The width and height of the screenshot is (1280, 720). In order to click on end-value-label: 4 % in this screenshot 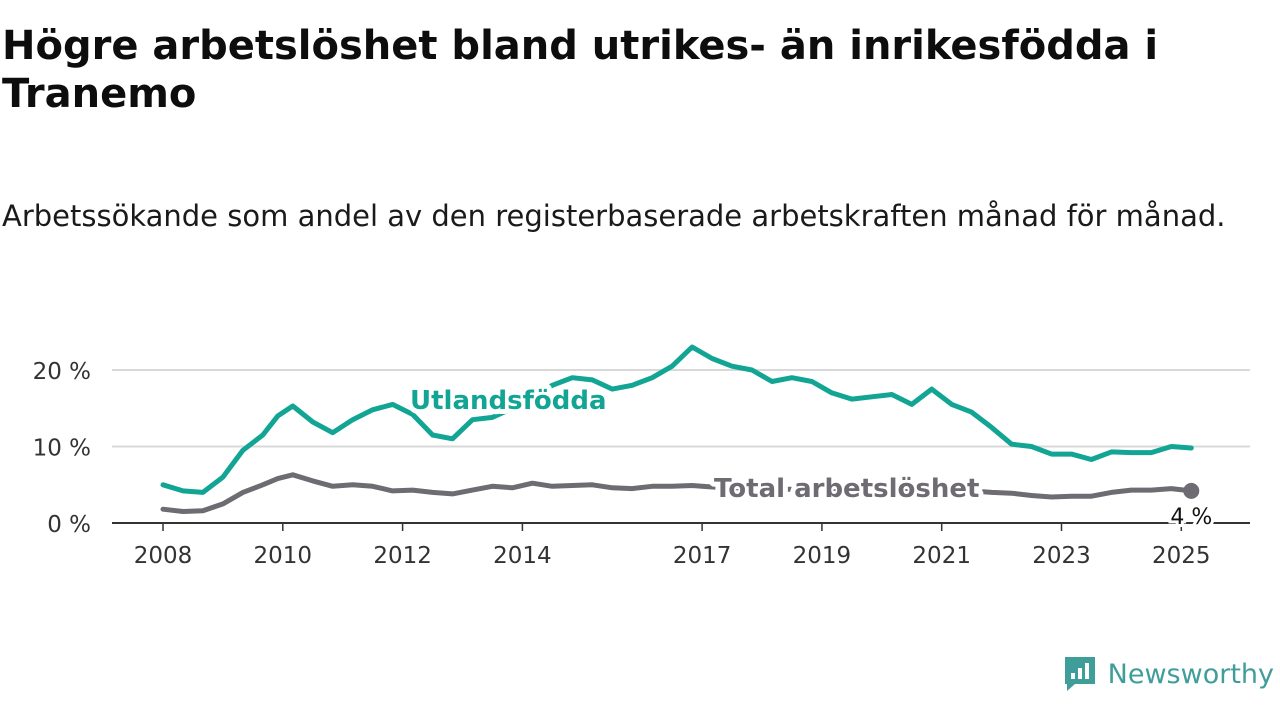, I will do `click(1191, 517)`.